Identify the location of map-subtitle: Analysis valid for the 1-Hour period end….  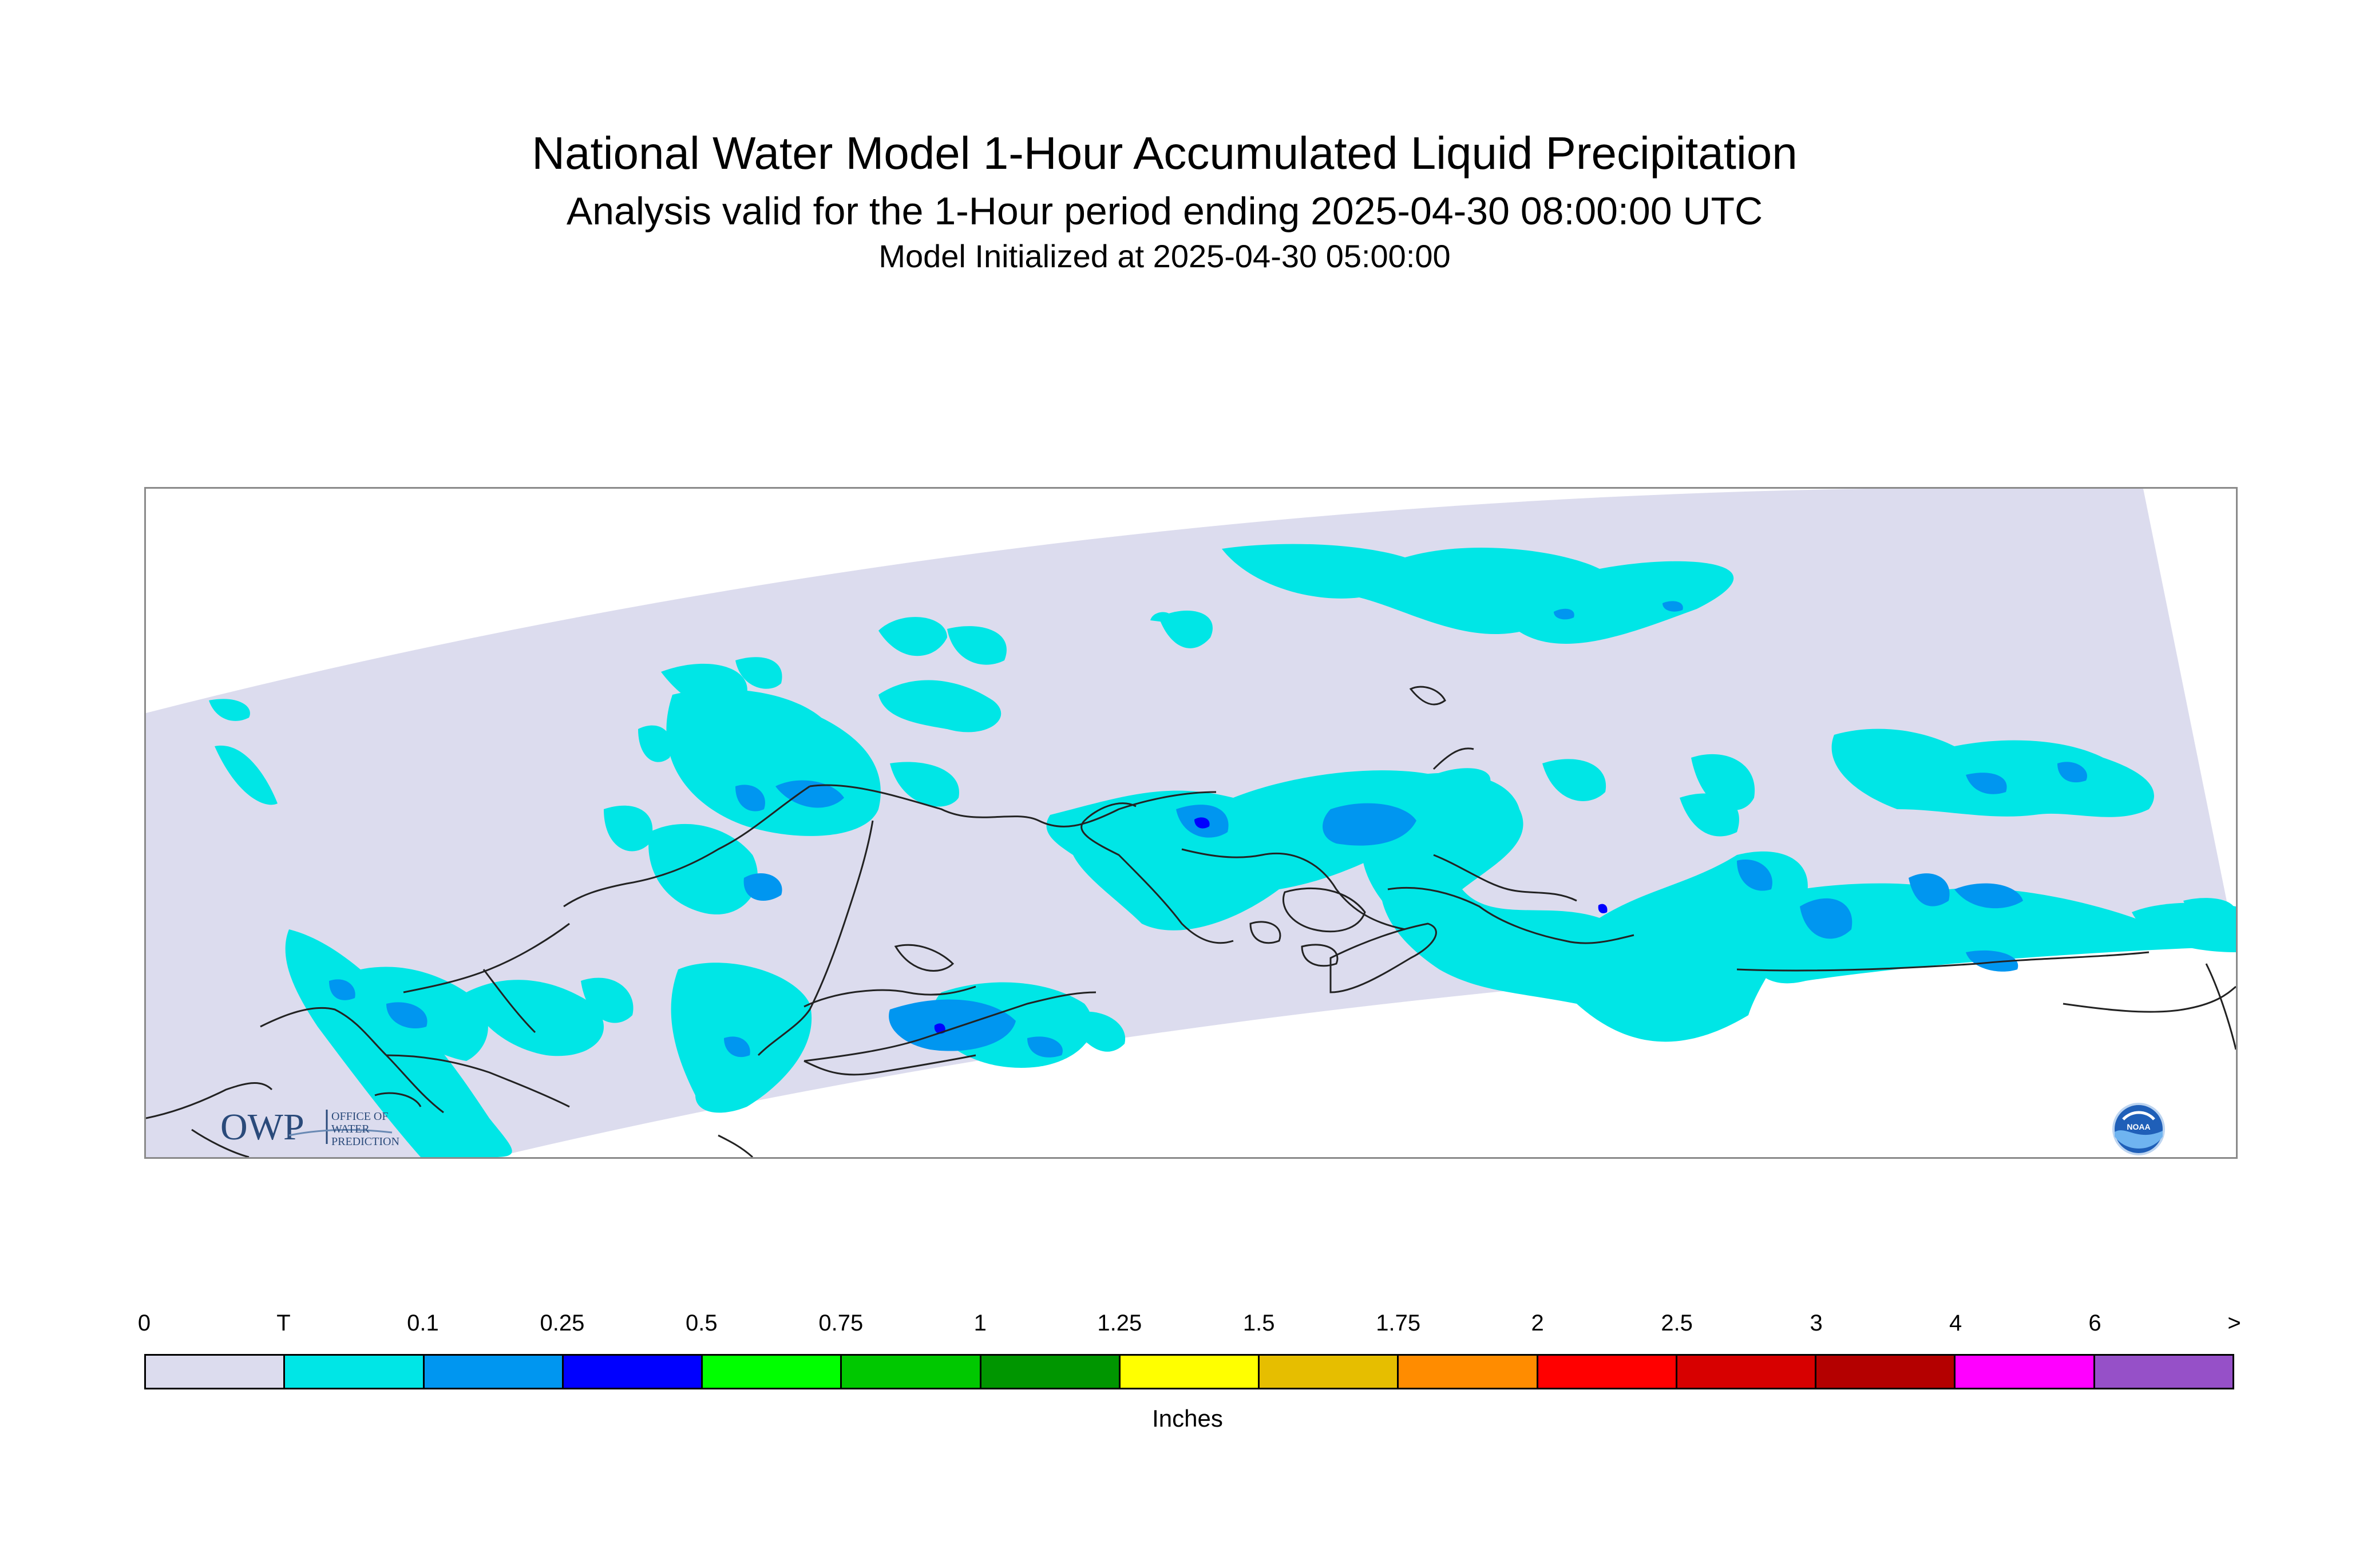
(1164, 211).